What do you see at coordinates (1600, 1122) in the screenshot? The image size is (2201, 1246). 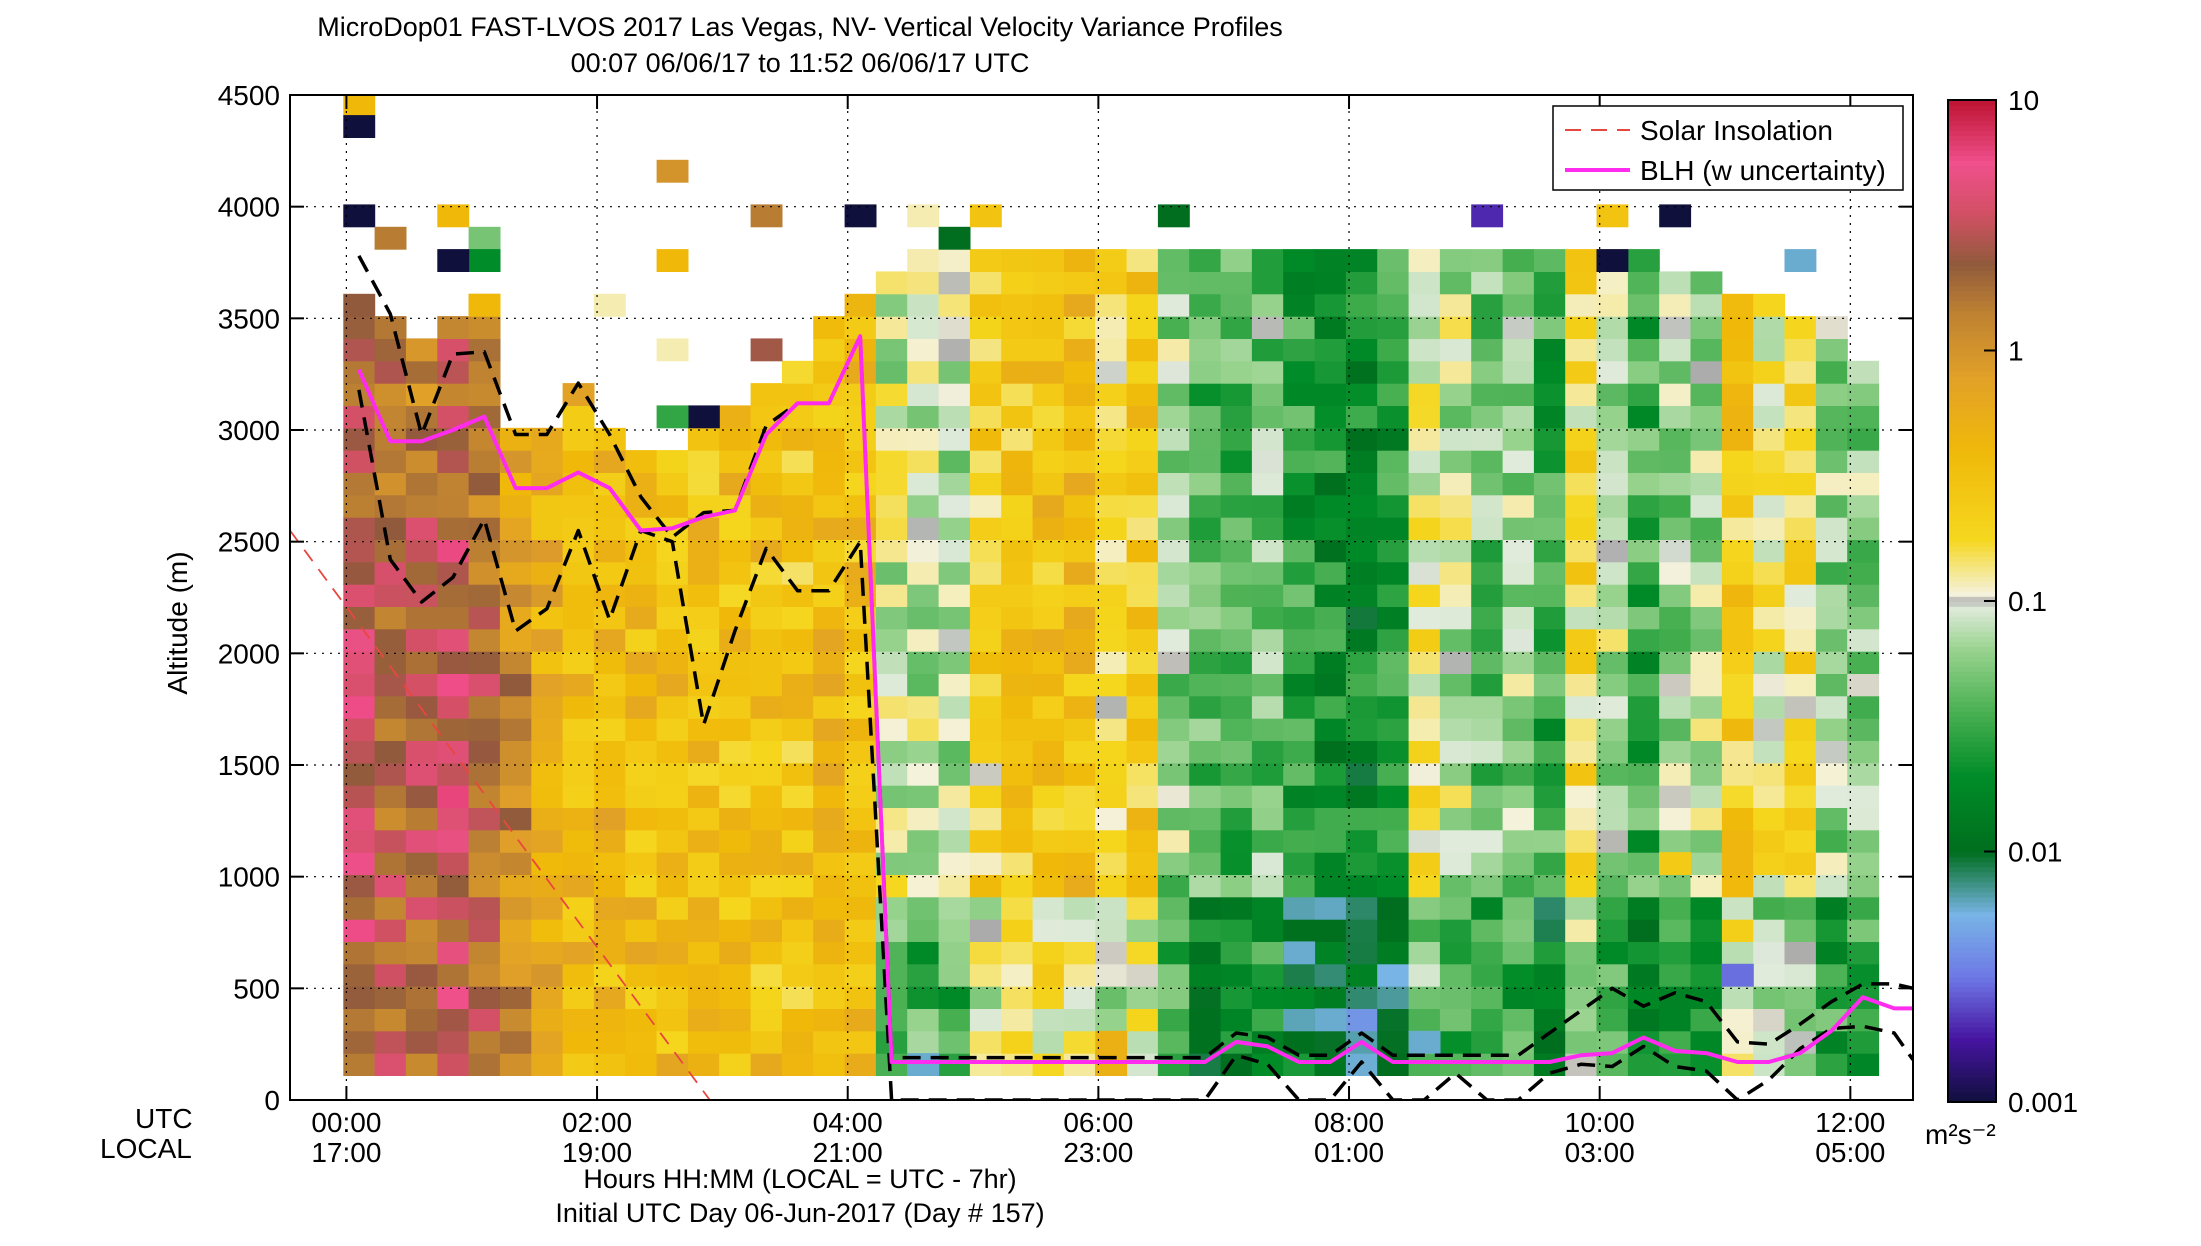 I see `x-tick-label-utc: 10:00` at bounding box center [1600, 1122].